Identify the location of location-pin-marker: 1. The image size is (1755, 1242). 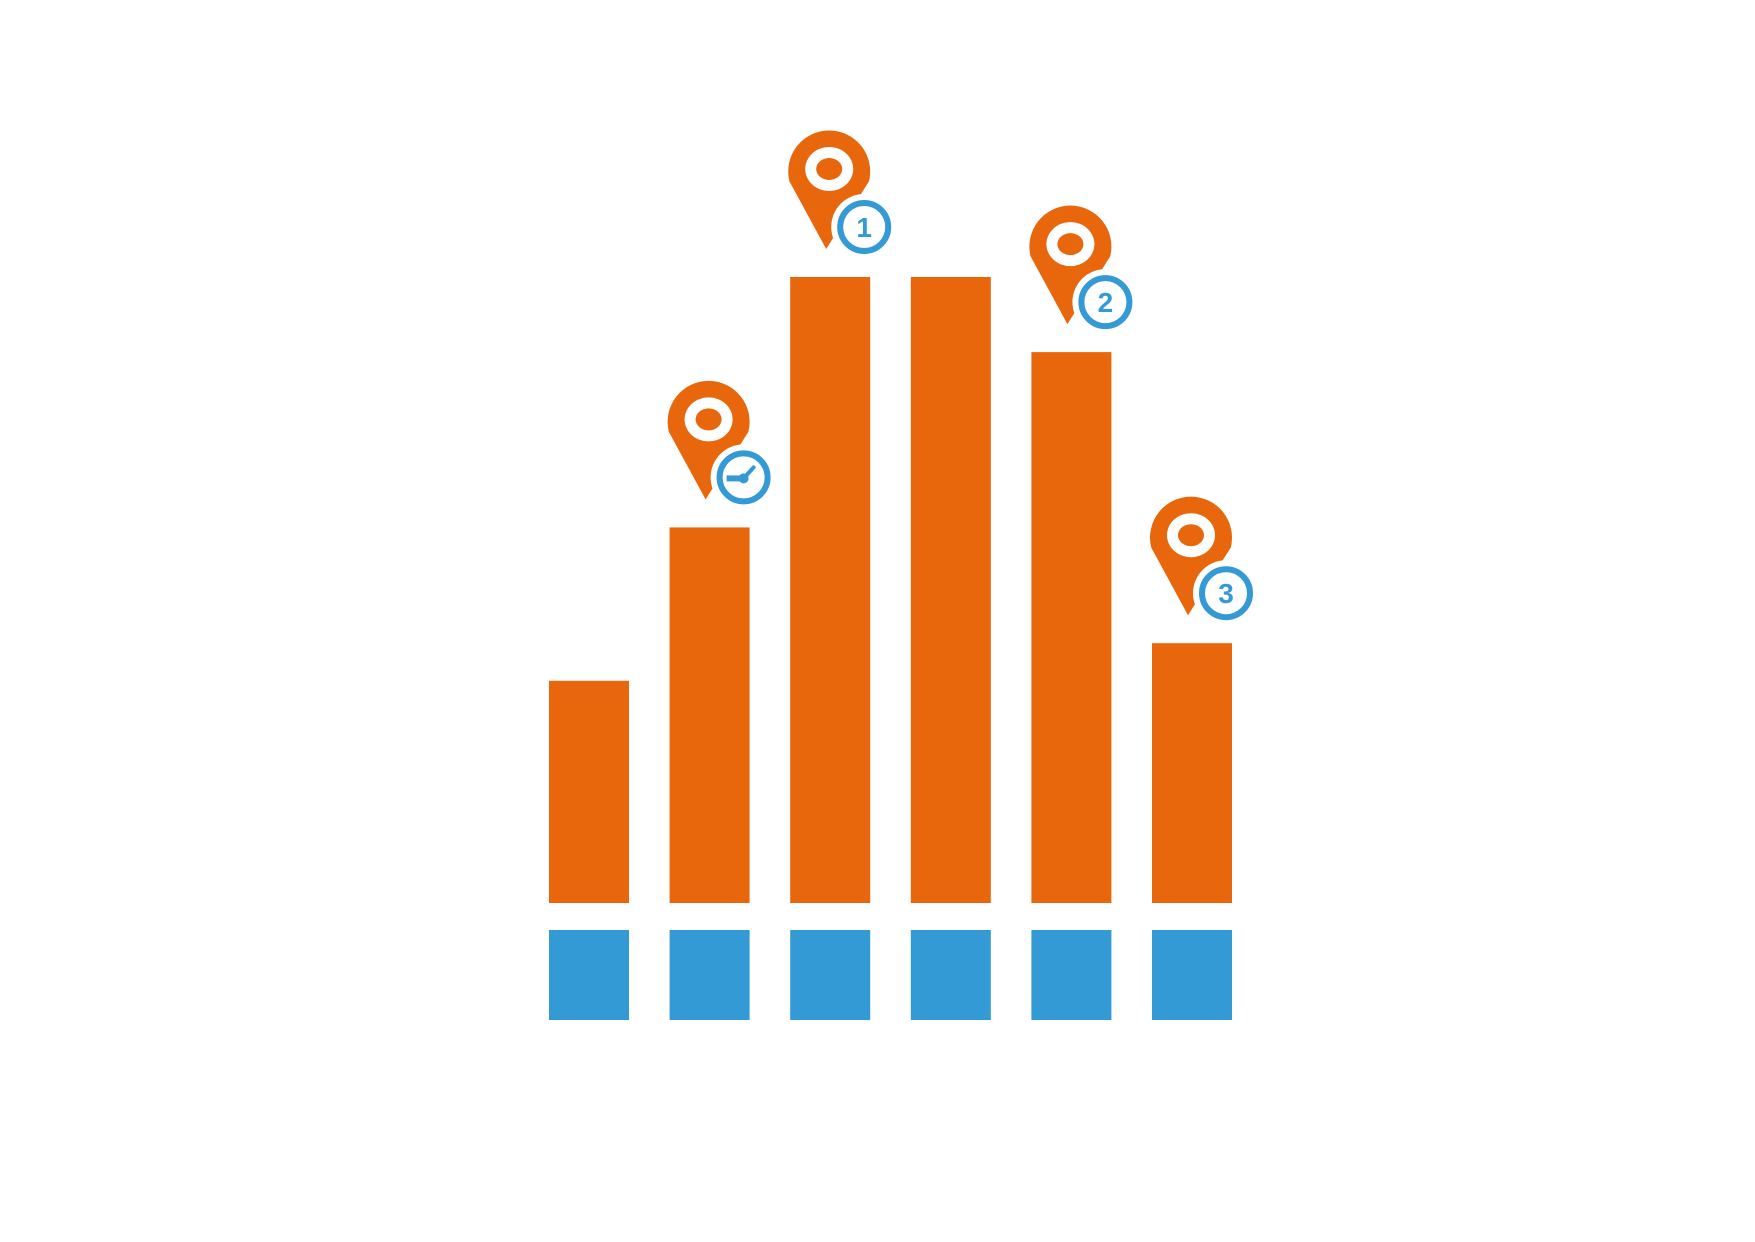
(843, 195).